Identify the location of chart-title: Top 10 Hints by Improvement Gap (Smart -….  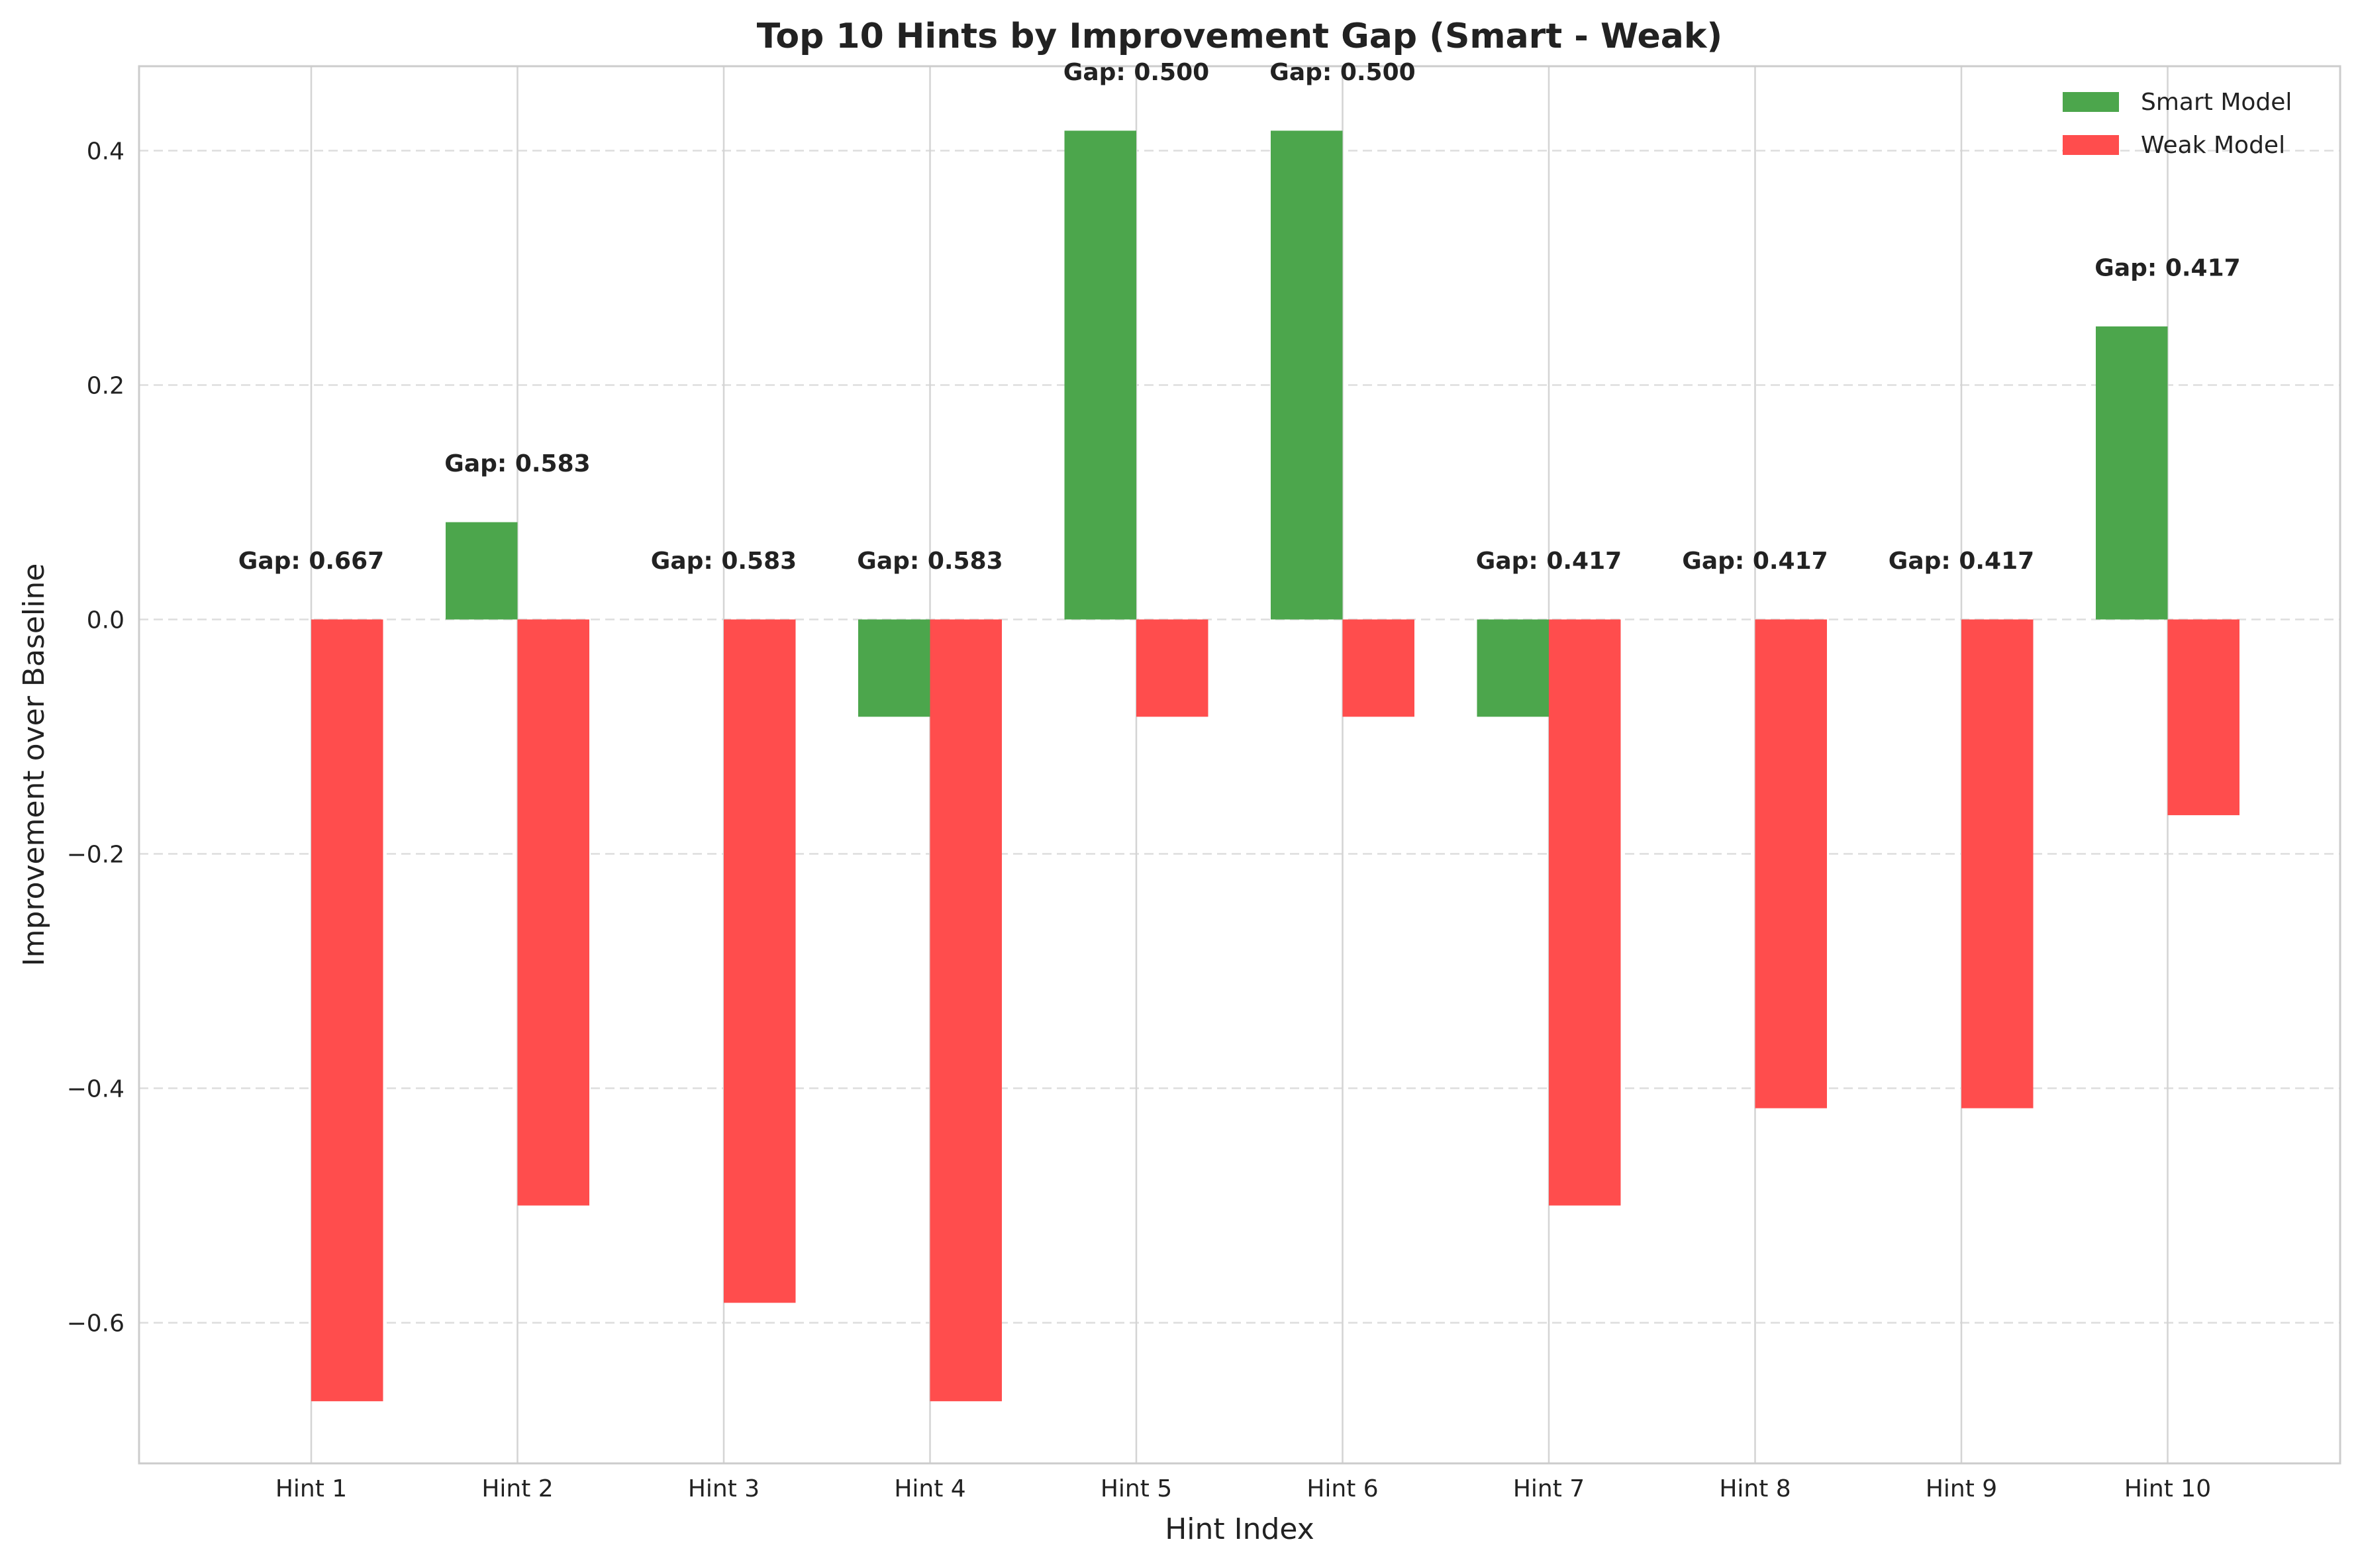
(1239, 36).